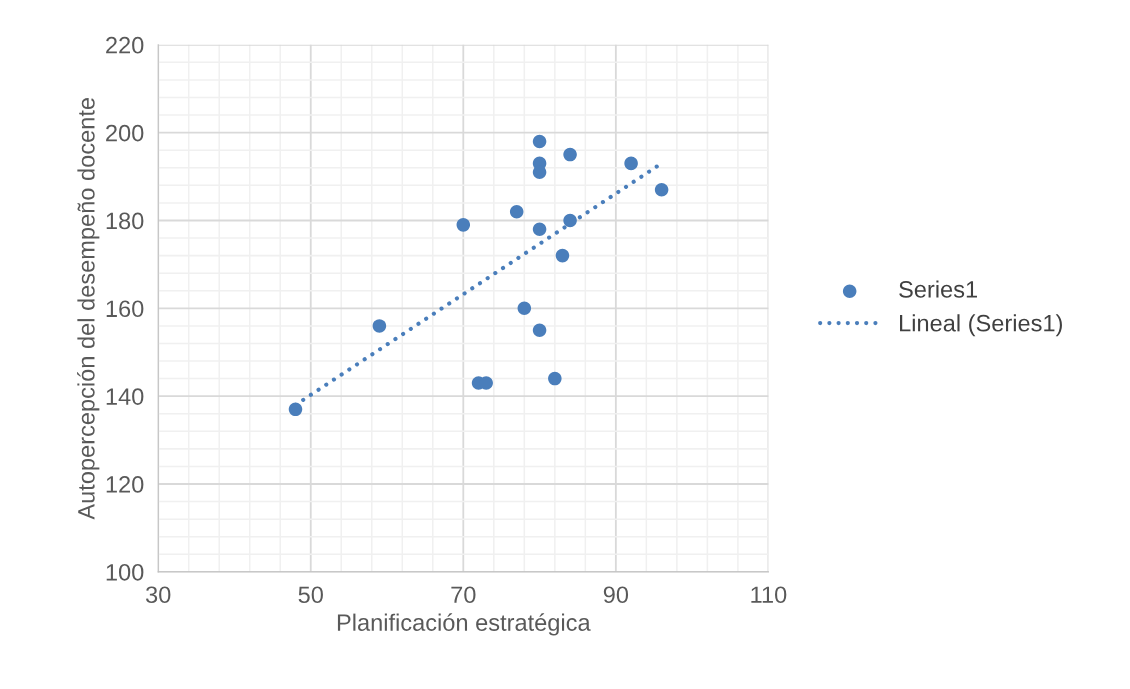 This screenshot has width=1130, height=689. What do you see at coordinates (125, 396) in the screenshot?
I see `y-tick-label: 140` at bounding box center [125, 396].